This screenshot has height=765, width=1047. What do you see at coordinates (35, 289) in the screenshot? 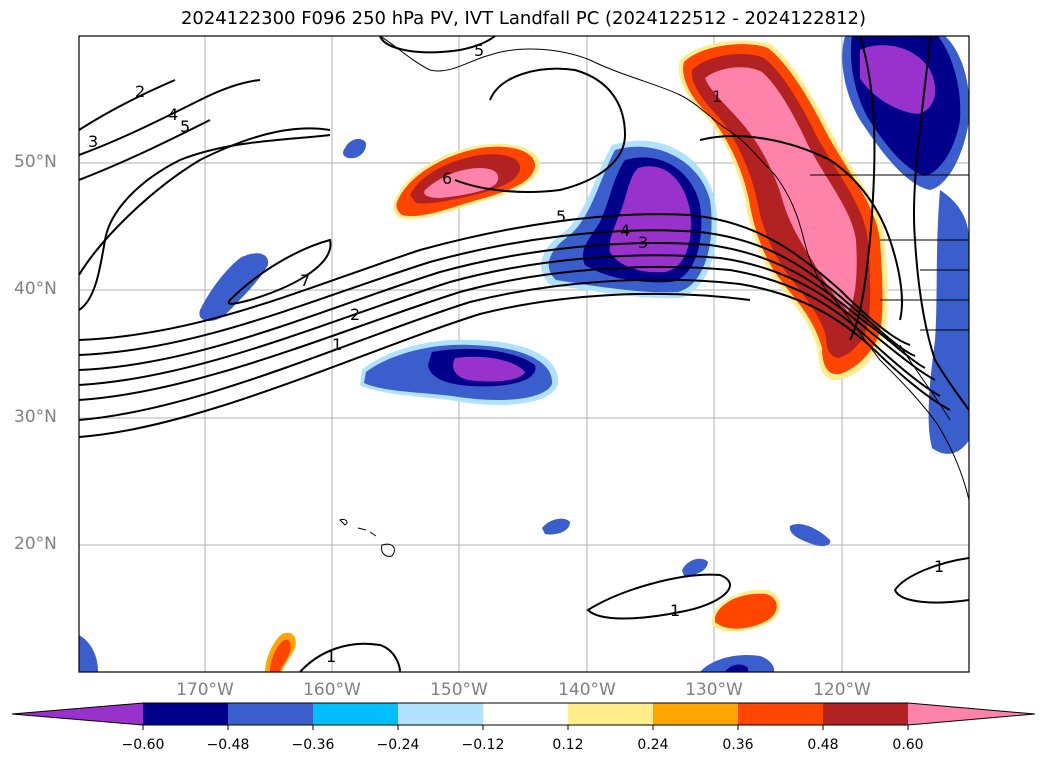
I see `lat-label: 40°N` at bounding box center [35, 289].